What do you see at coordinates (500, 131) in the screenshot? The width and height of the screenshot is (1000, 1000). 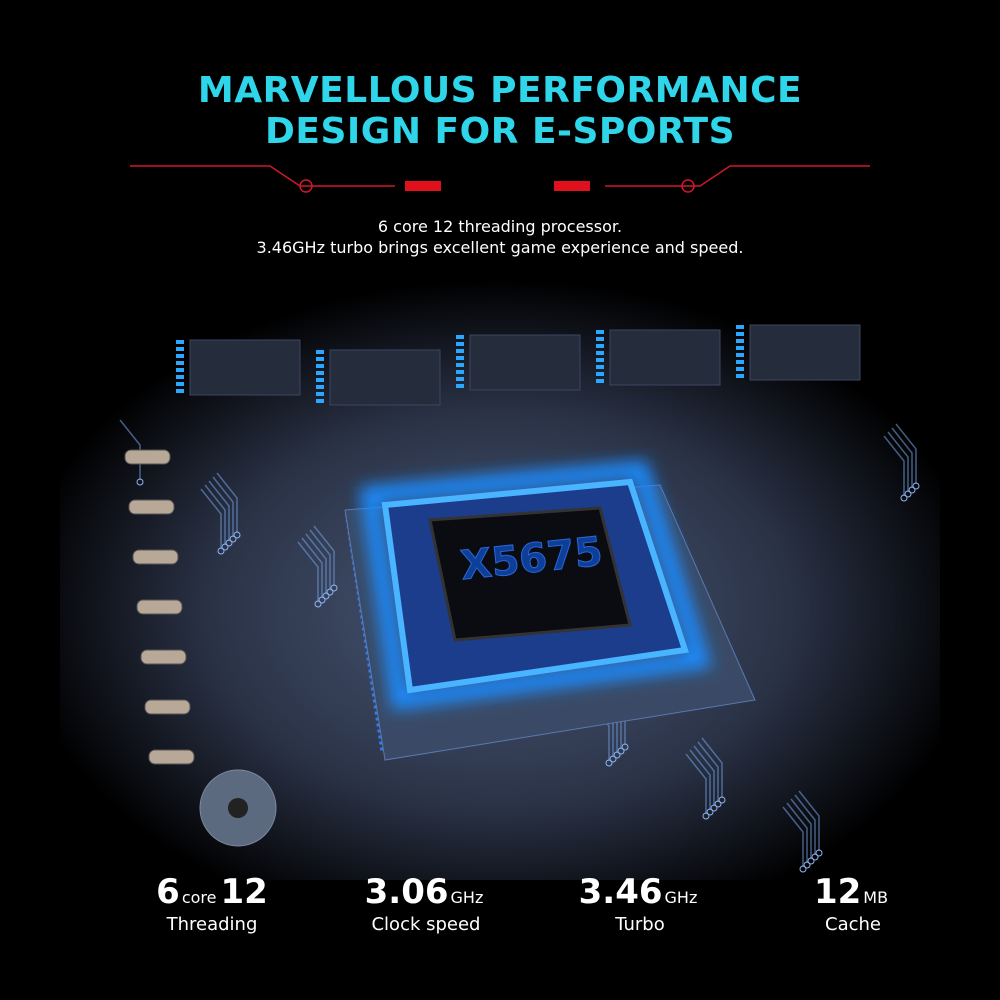 I see `title: DESIGN FOR E-SPORTS` at bounding box center [500, 131].